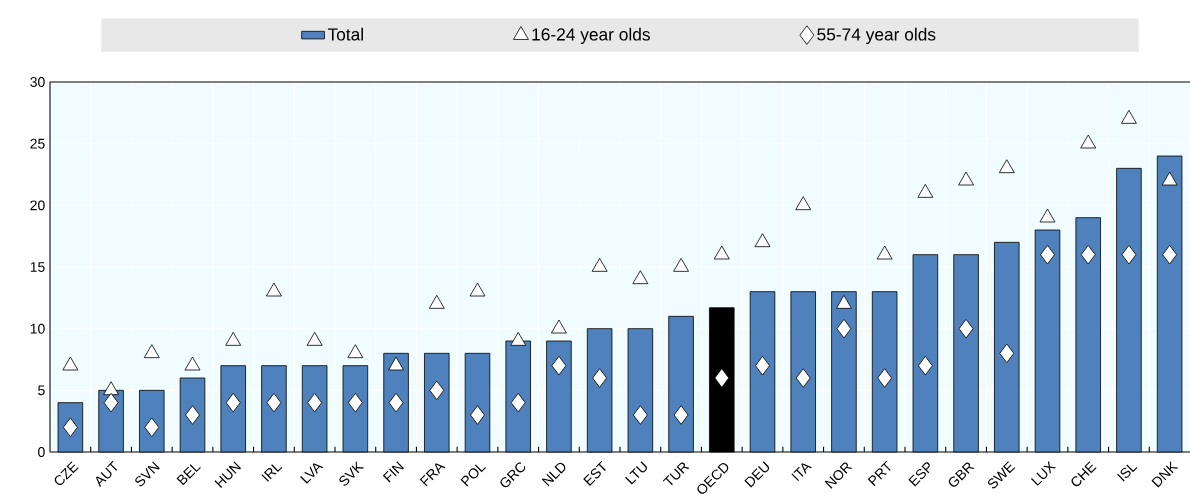 The width and height of the screenshot is (1190, 494). What do you see at coordinates (37, 328) in the screenshot?
I see `y-tick-label: 10` at bounding box center [37, 328].